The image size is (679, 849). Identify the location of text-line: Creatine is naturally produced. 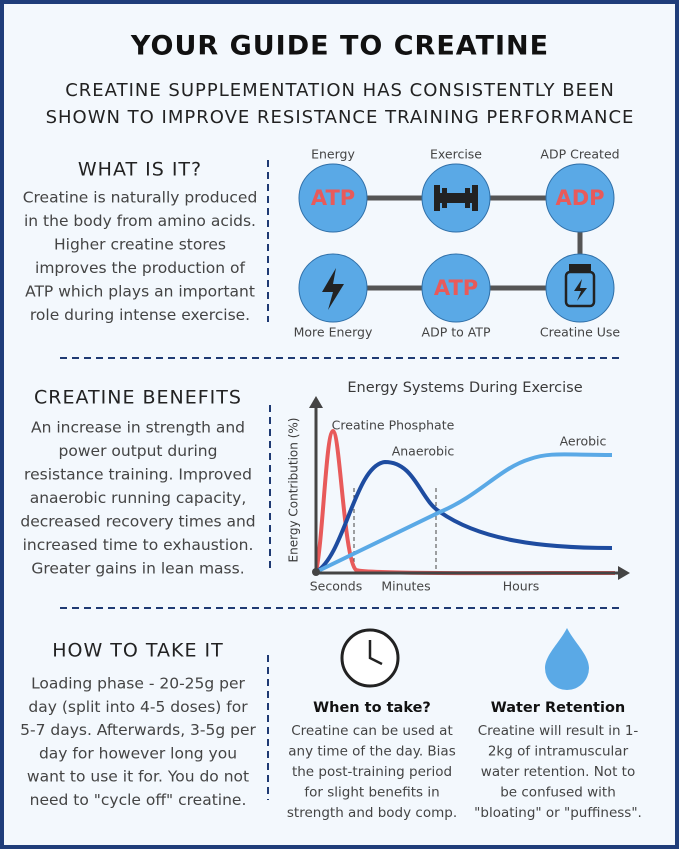
(140, 198).